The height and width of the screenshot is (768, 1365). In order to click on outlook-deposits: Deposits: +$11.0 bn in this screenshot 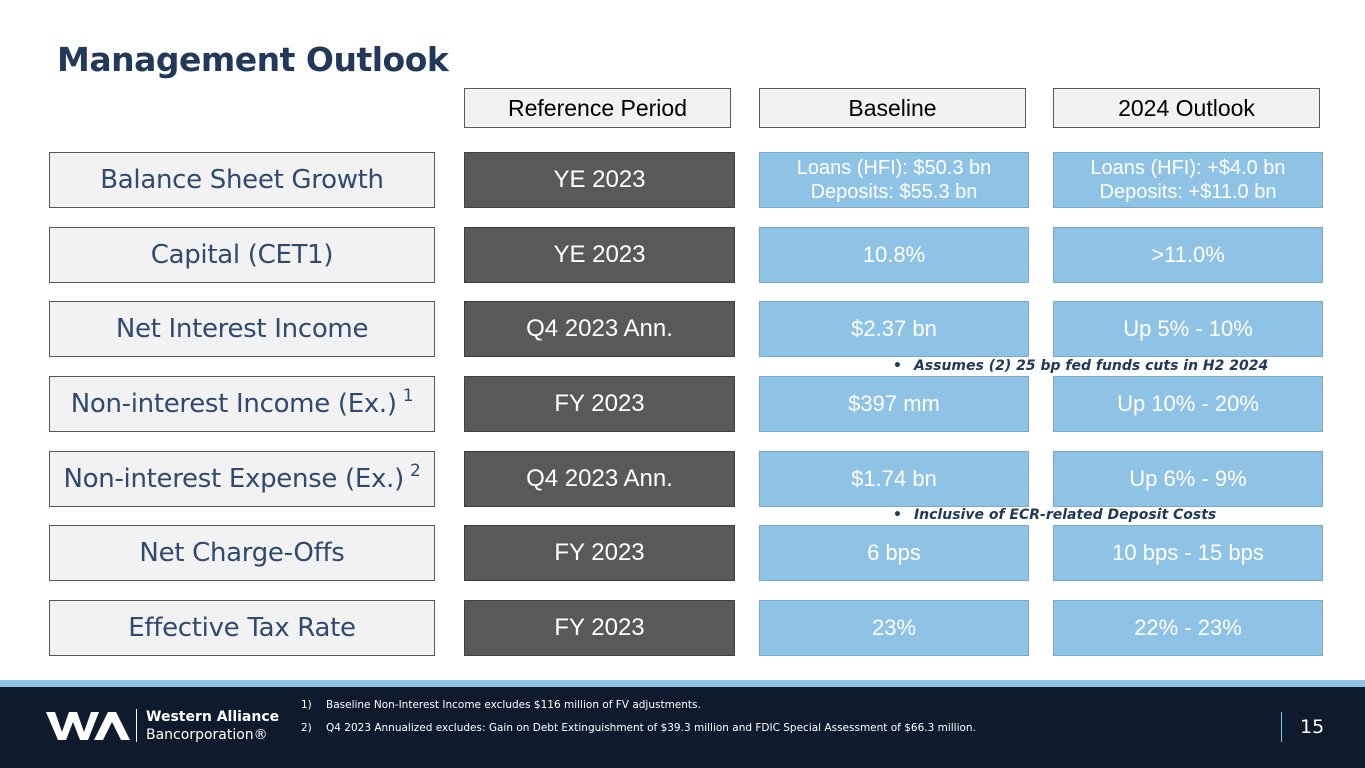, I will do `click(1188, 192)`.